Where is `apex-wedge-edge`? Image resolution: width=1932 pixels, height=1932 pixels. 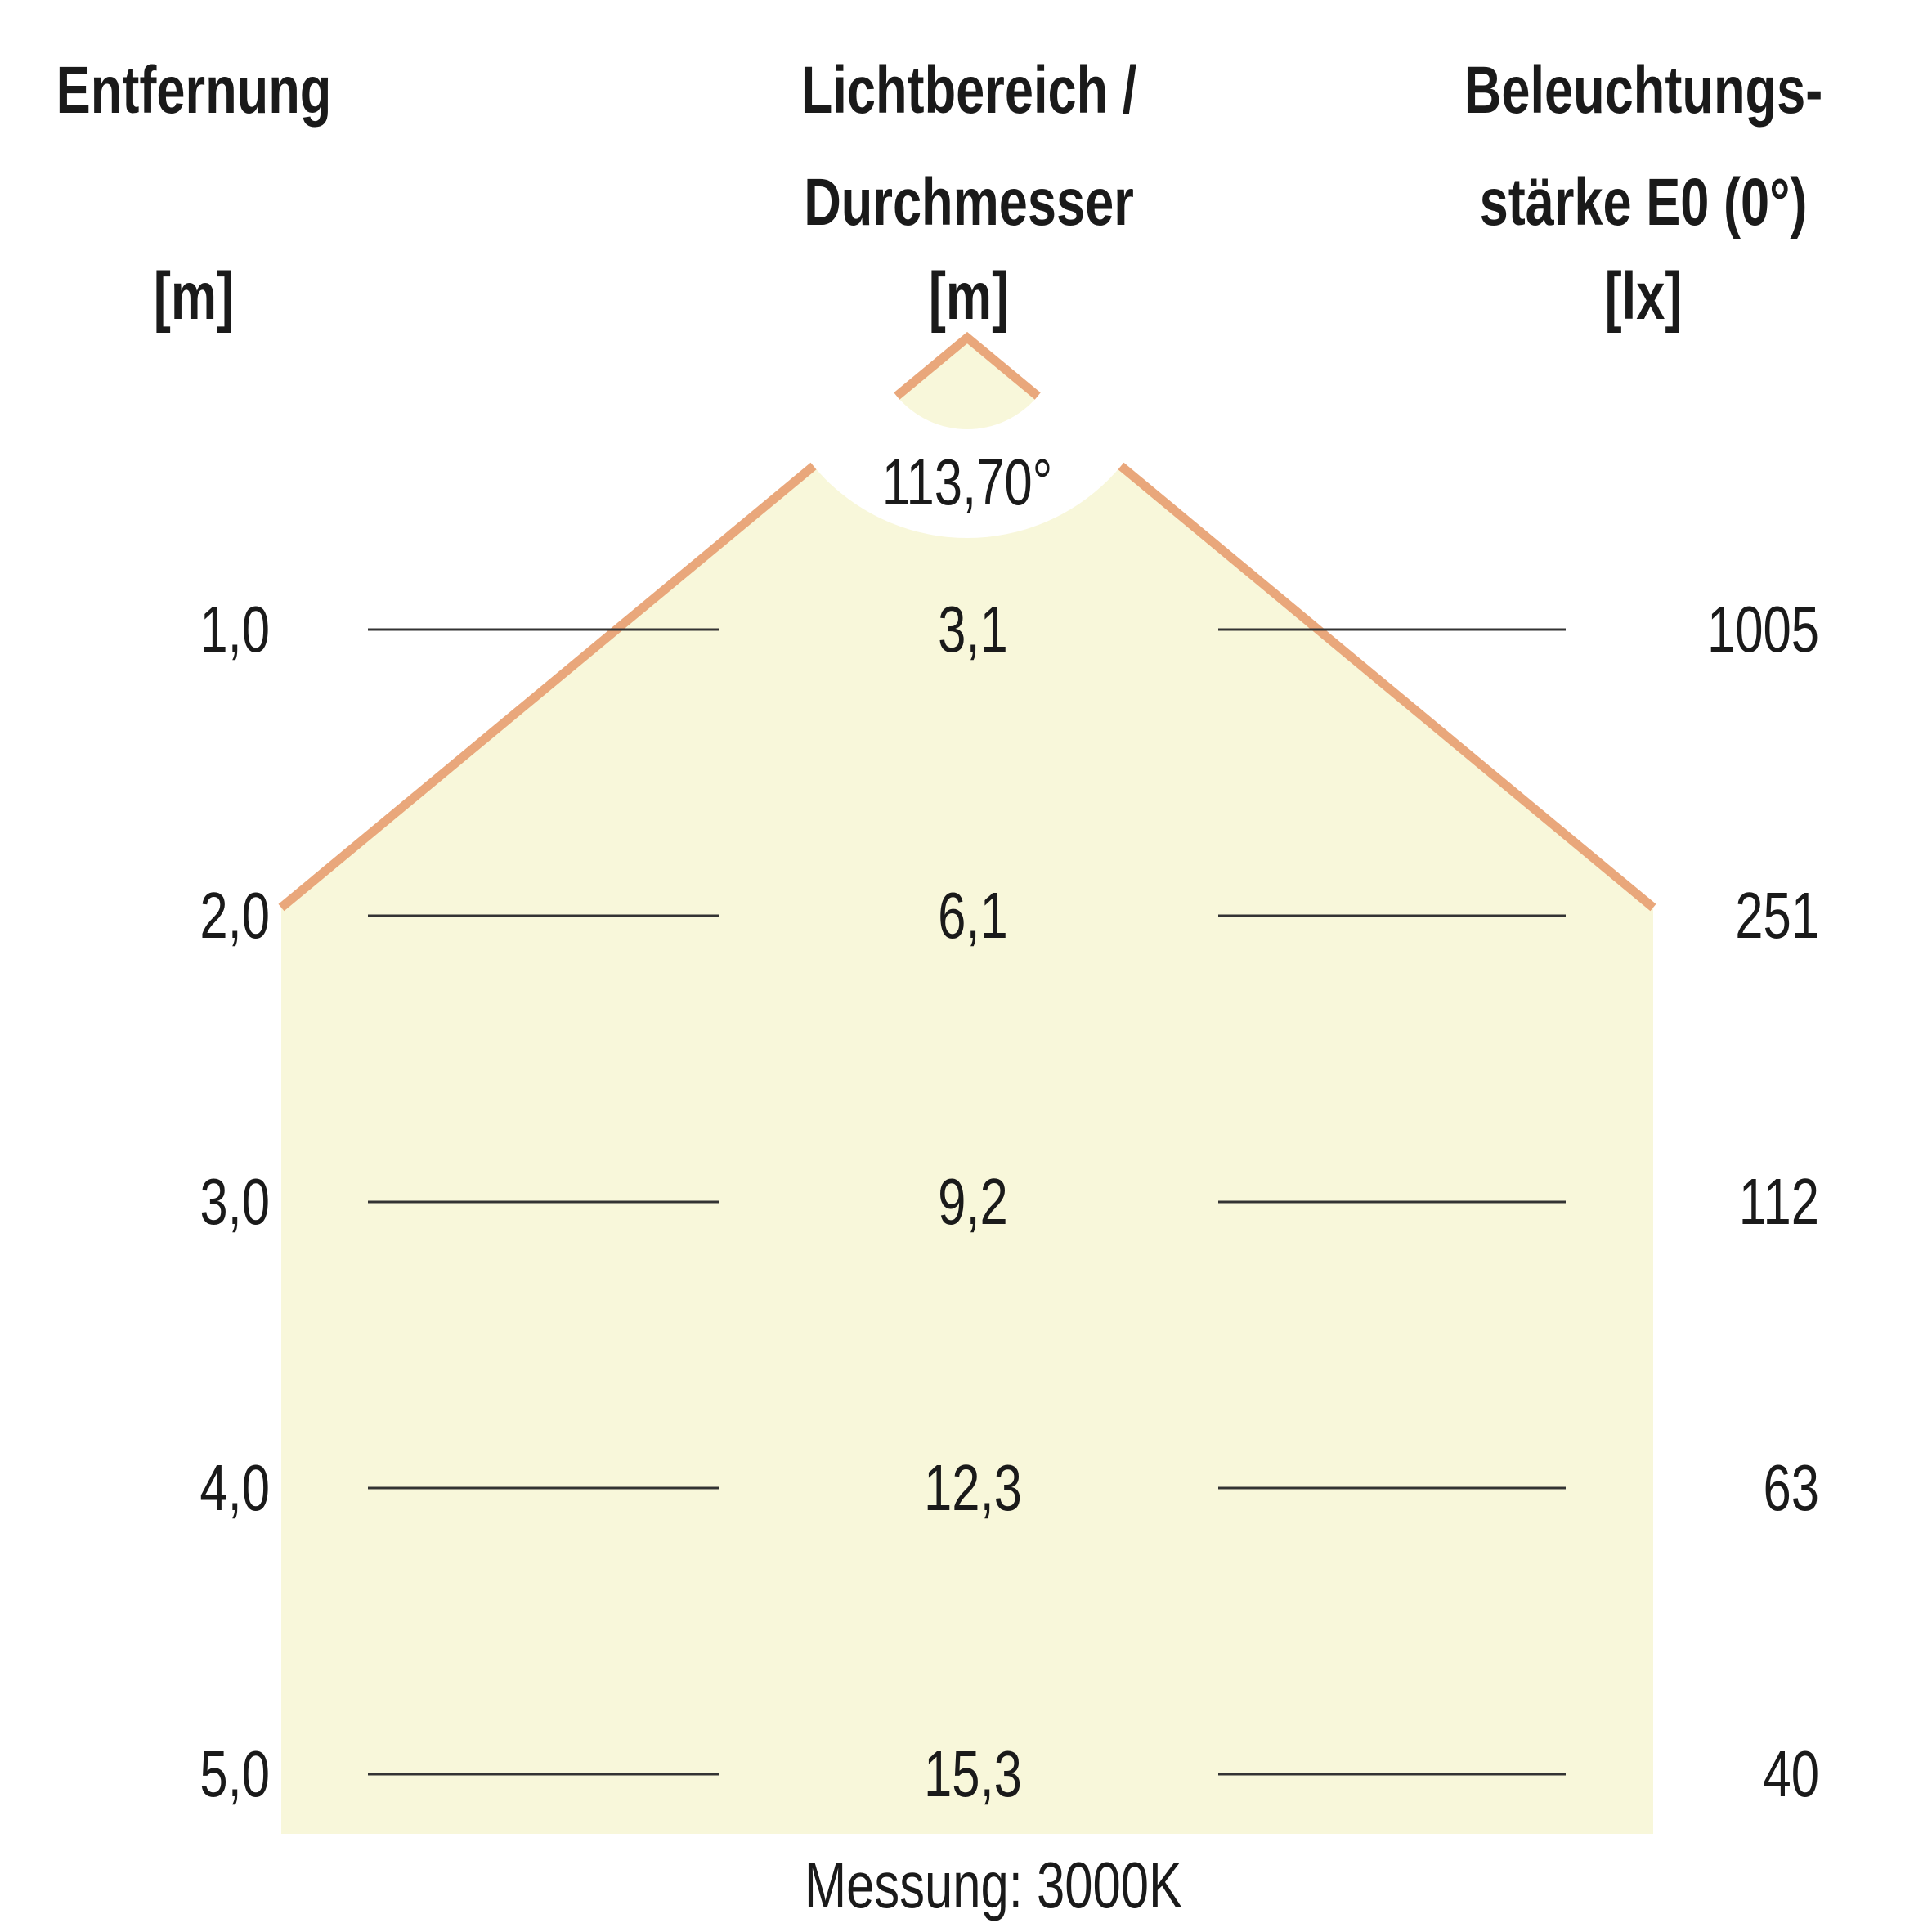
apex-wedge-edge is located at coordinates (967, 365).